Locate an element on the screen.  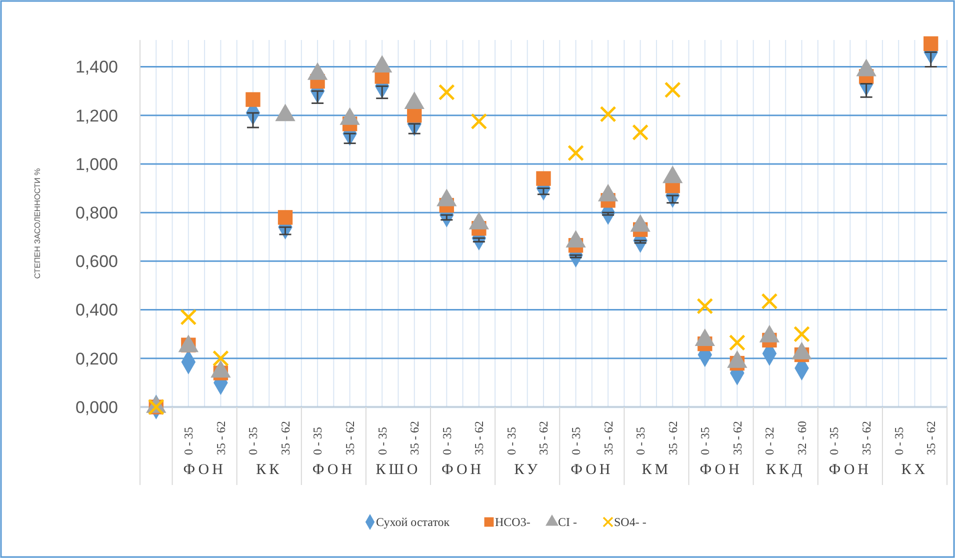
legend-label: Сухой остаток is located at coordinates (413, 522).